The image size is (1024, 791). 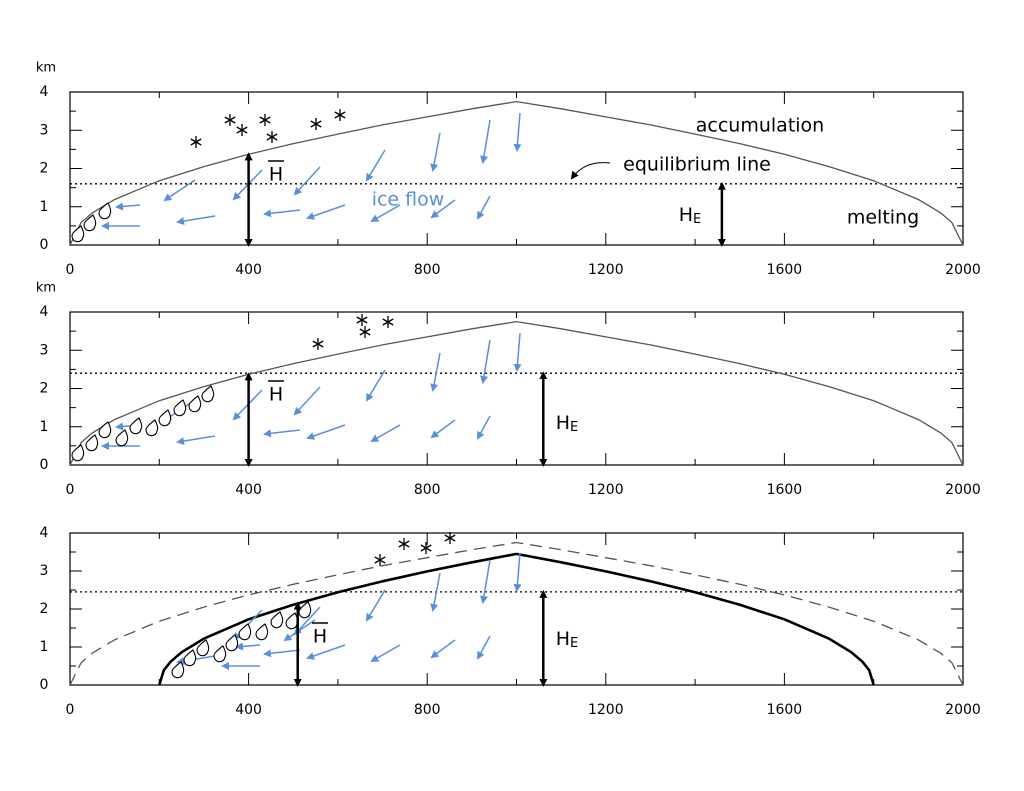 I want to click on accumulation-label: accumulation, so click(x=760, y=126).